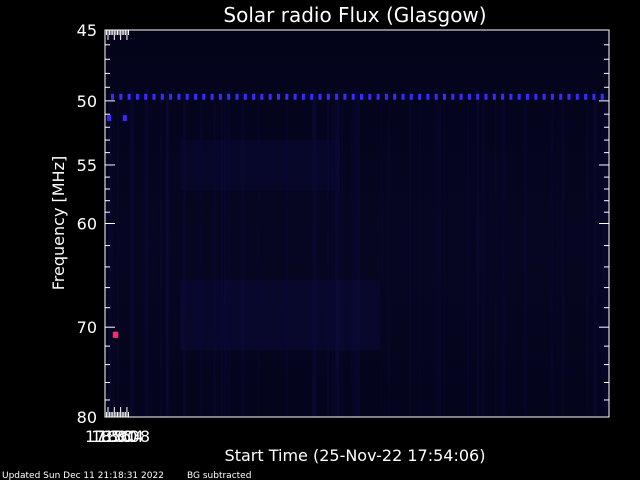  I want to click on y-tick-label: 50, so click(87, 101).